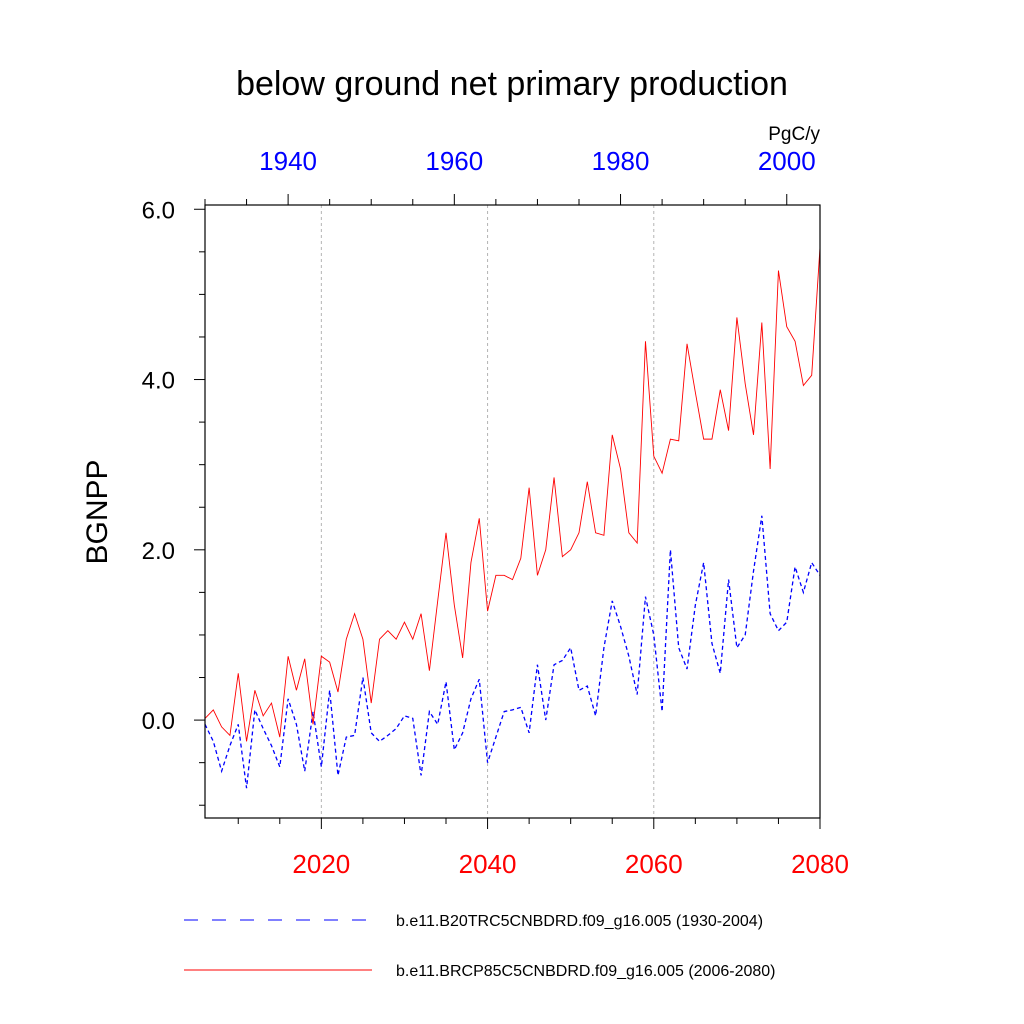  Describe the element at coordinates (158, 381) in the screenshot. I see `y-tick-label-4.0: 4.0` at that location.